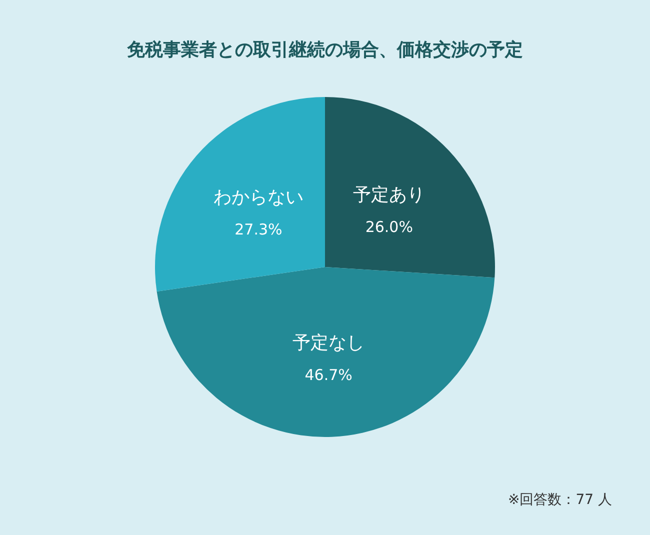 This screenshot has width=650, height=535. What do you see at coordinates (258, 229) in the screenshot?
I see `data-label: 27.3%` at bounding box center [258, 229].